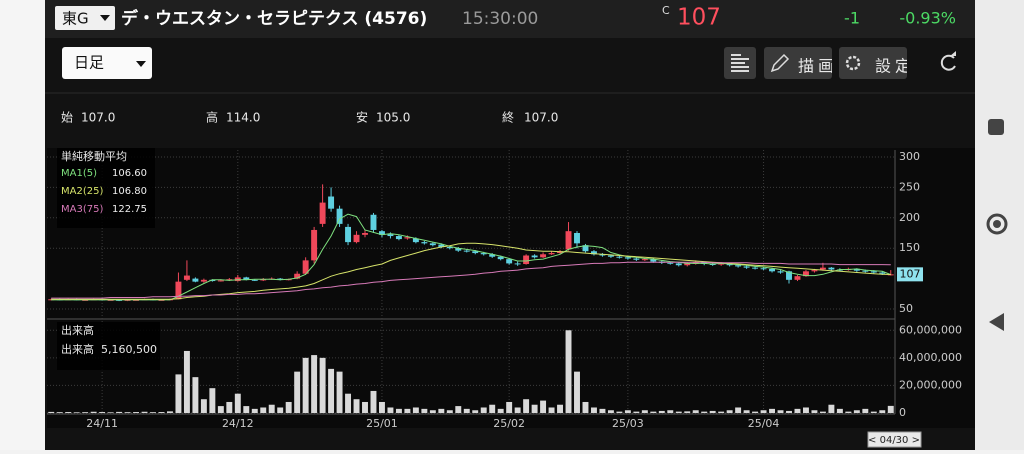  Describe the element at coordinates (509, 423) in the screenshot. I see `x-tick-label: 25/02` at that location.